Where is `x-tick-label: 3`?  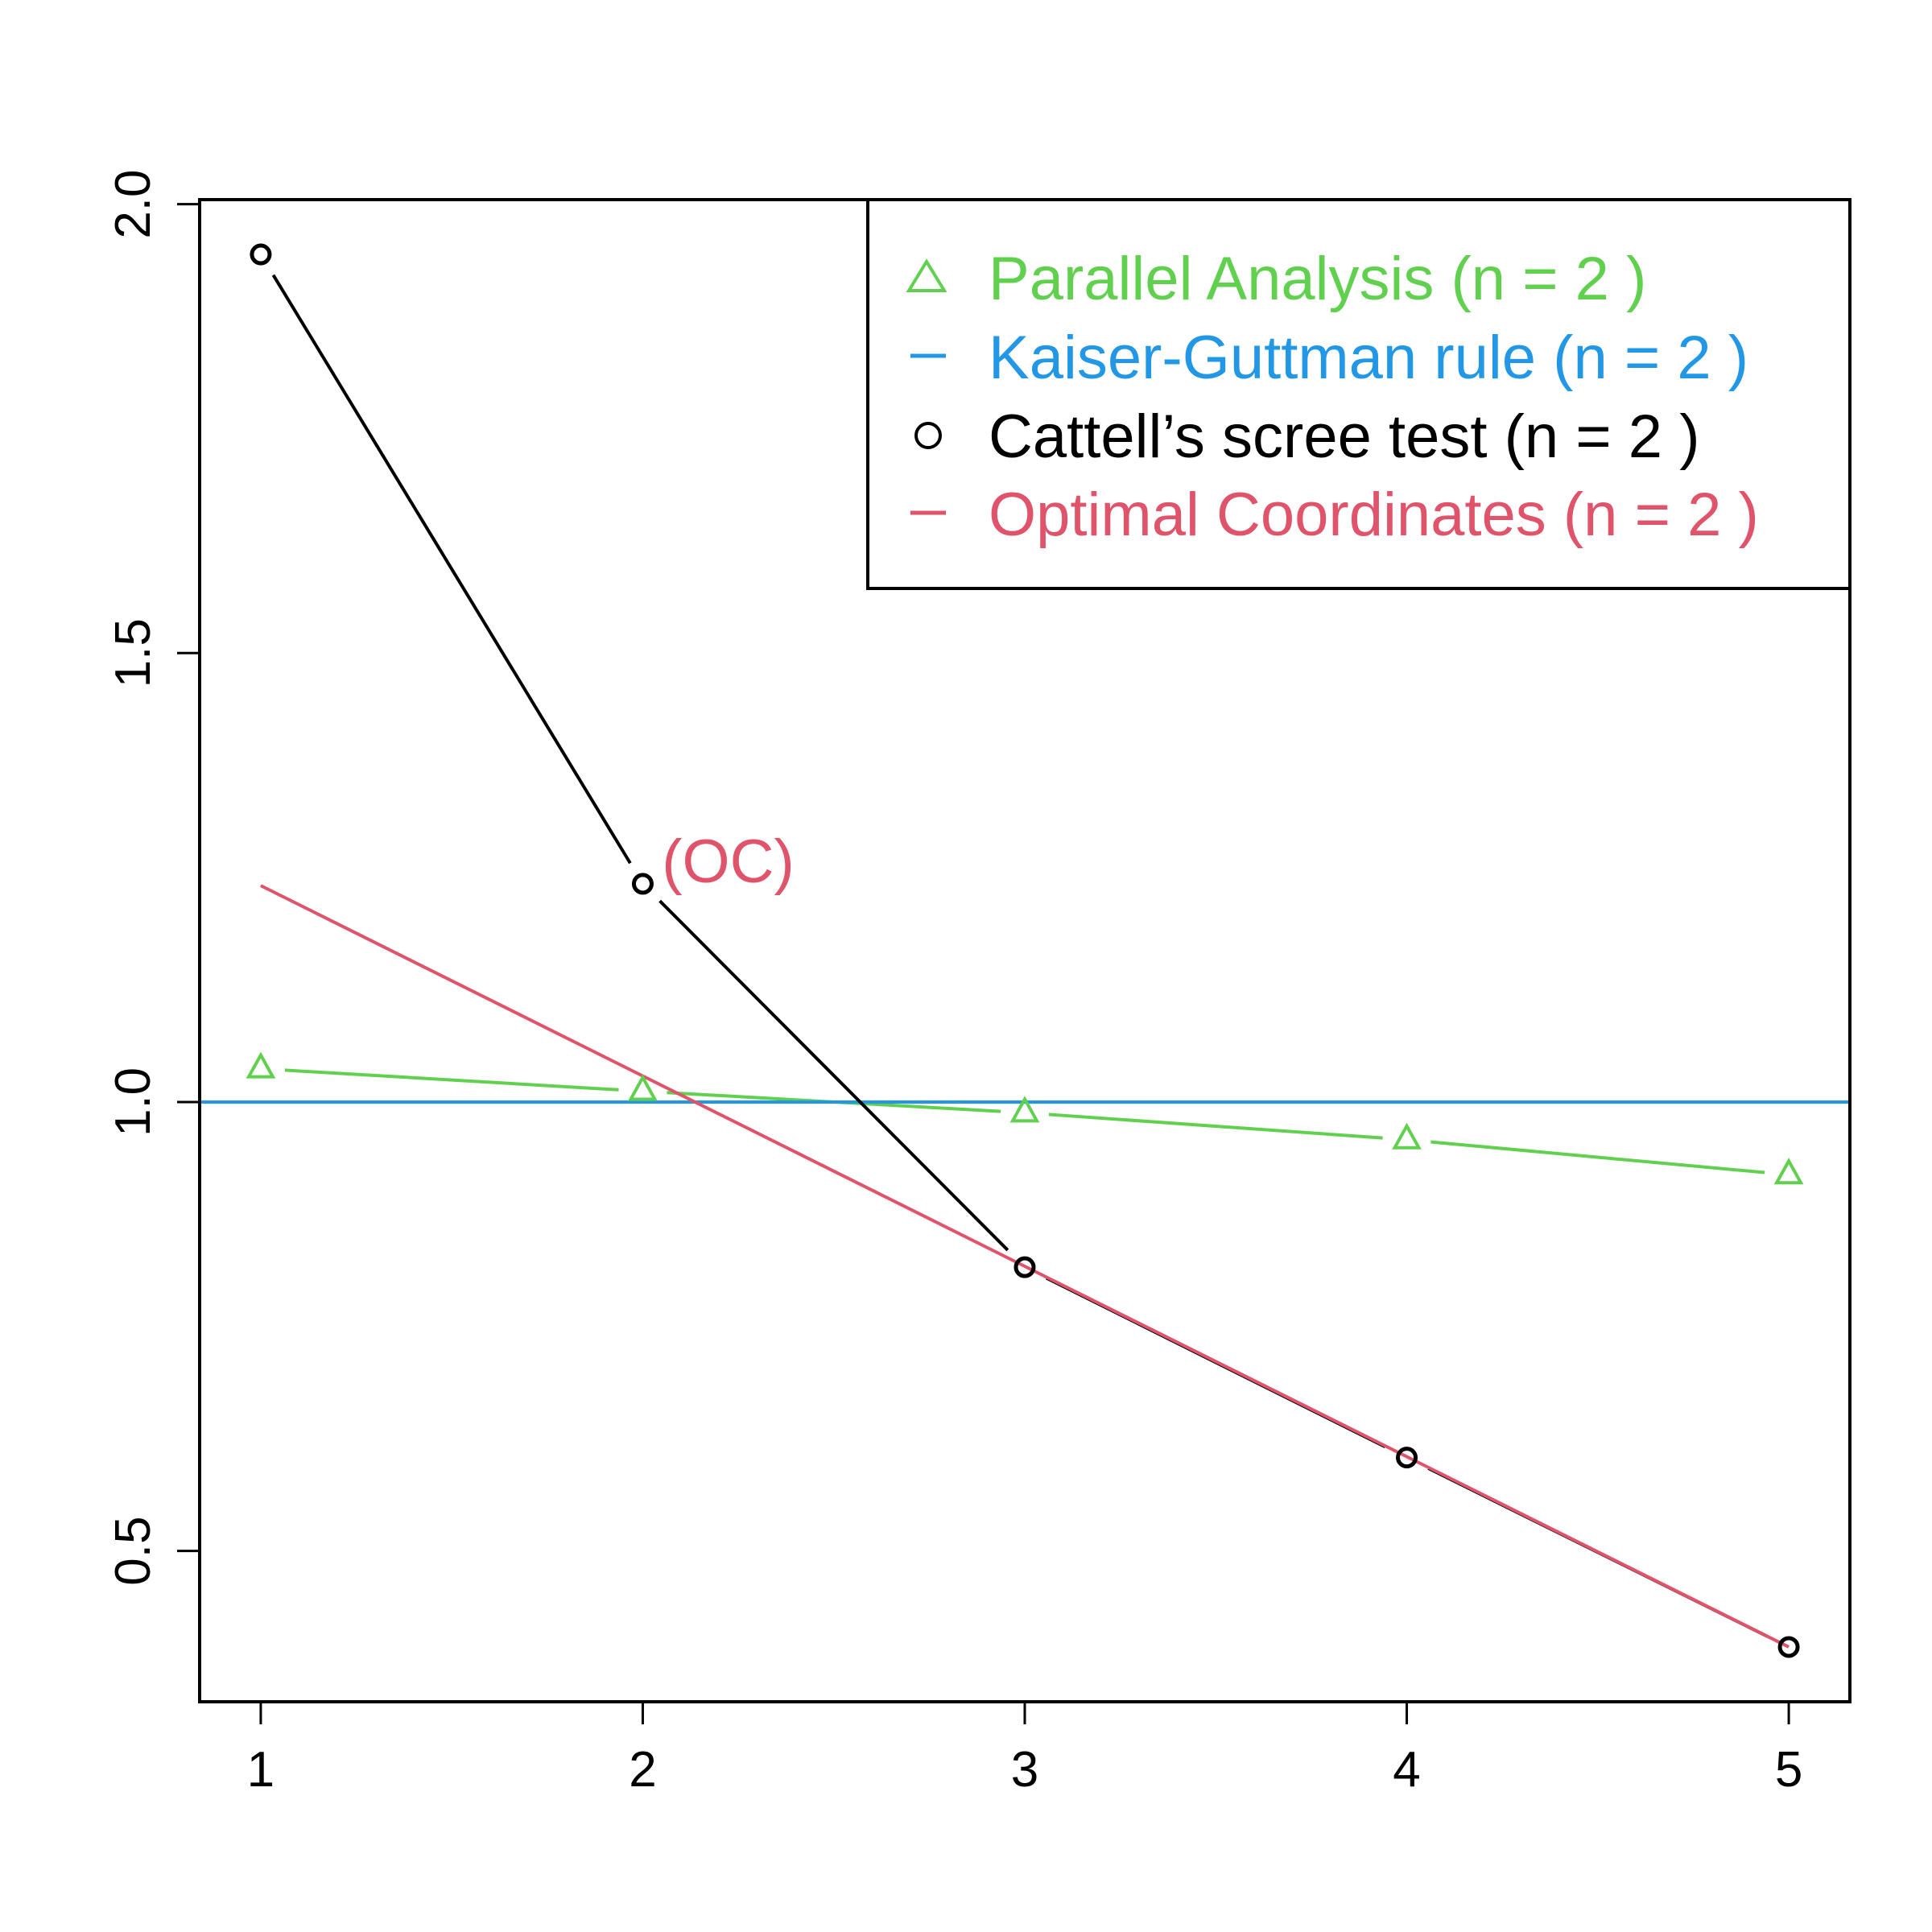
x-tick-label: 3 is located at coordinates (1024, 1770).